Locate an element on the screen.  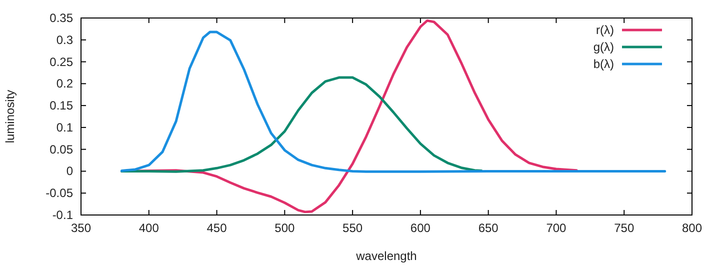
y-tick-label: -0.05 is located at coordinates (60, 193).